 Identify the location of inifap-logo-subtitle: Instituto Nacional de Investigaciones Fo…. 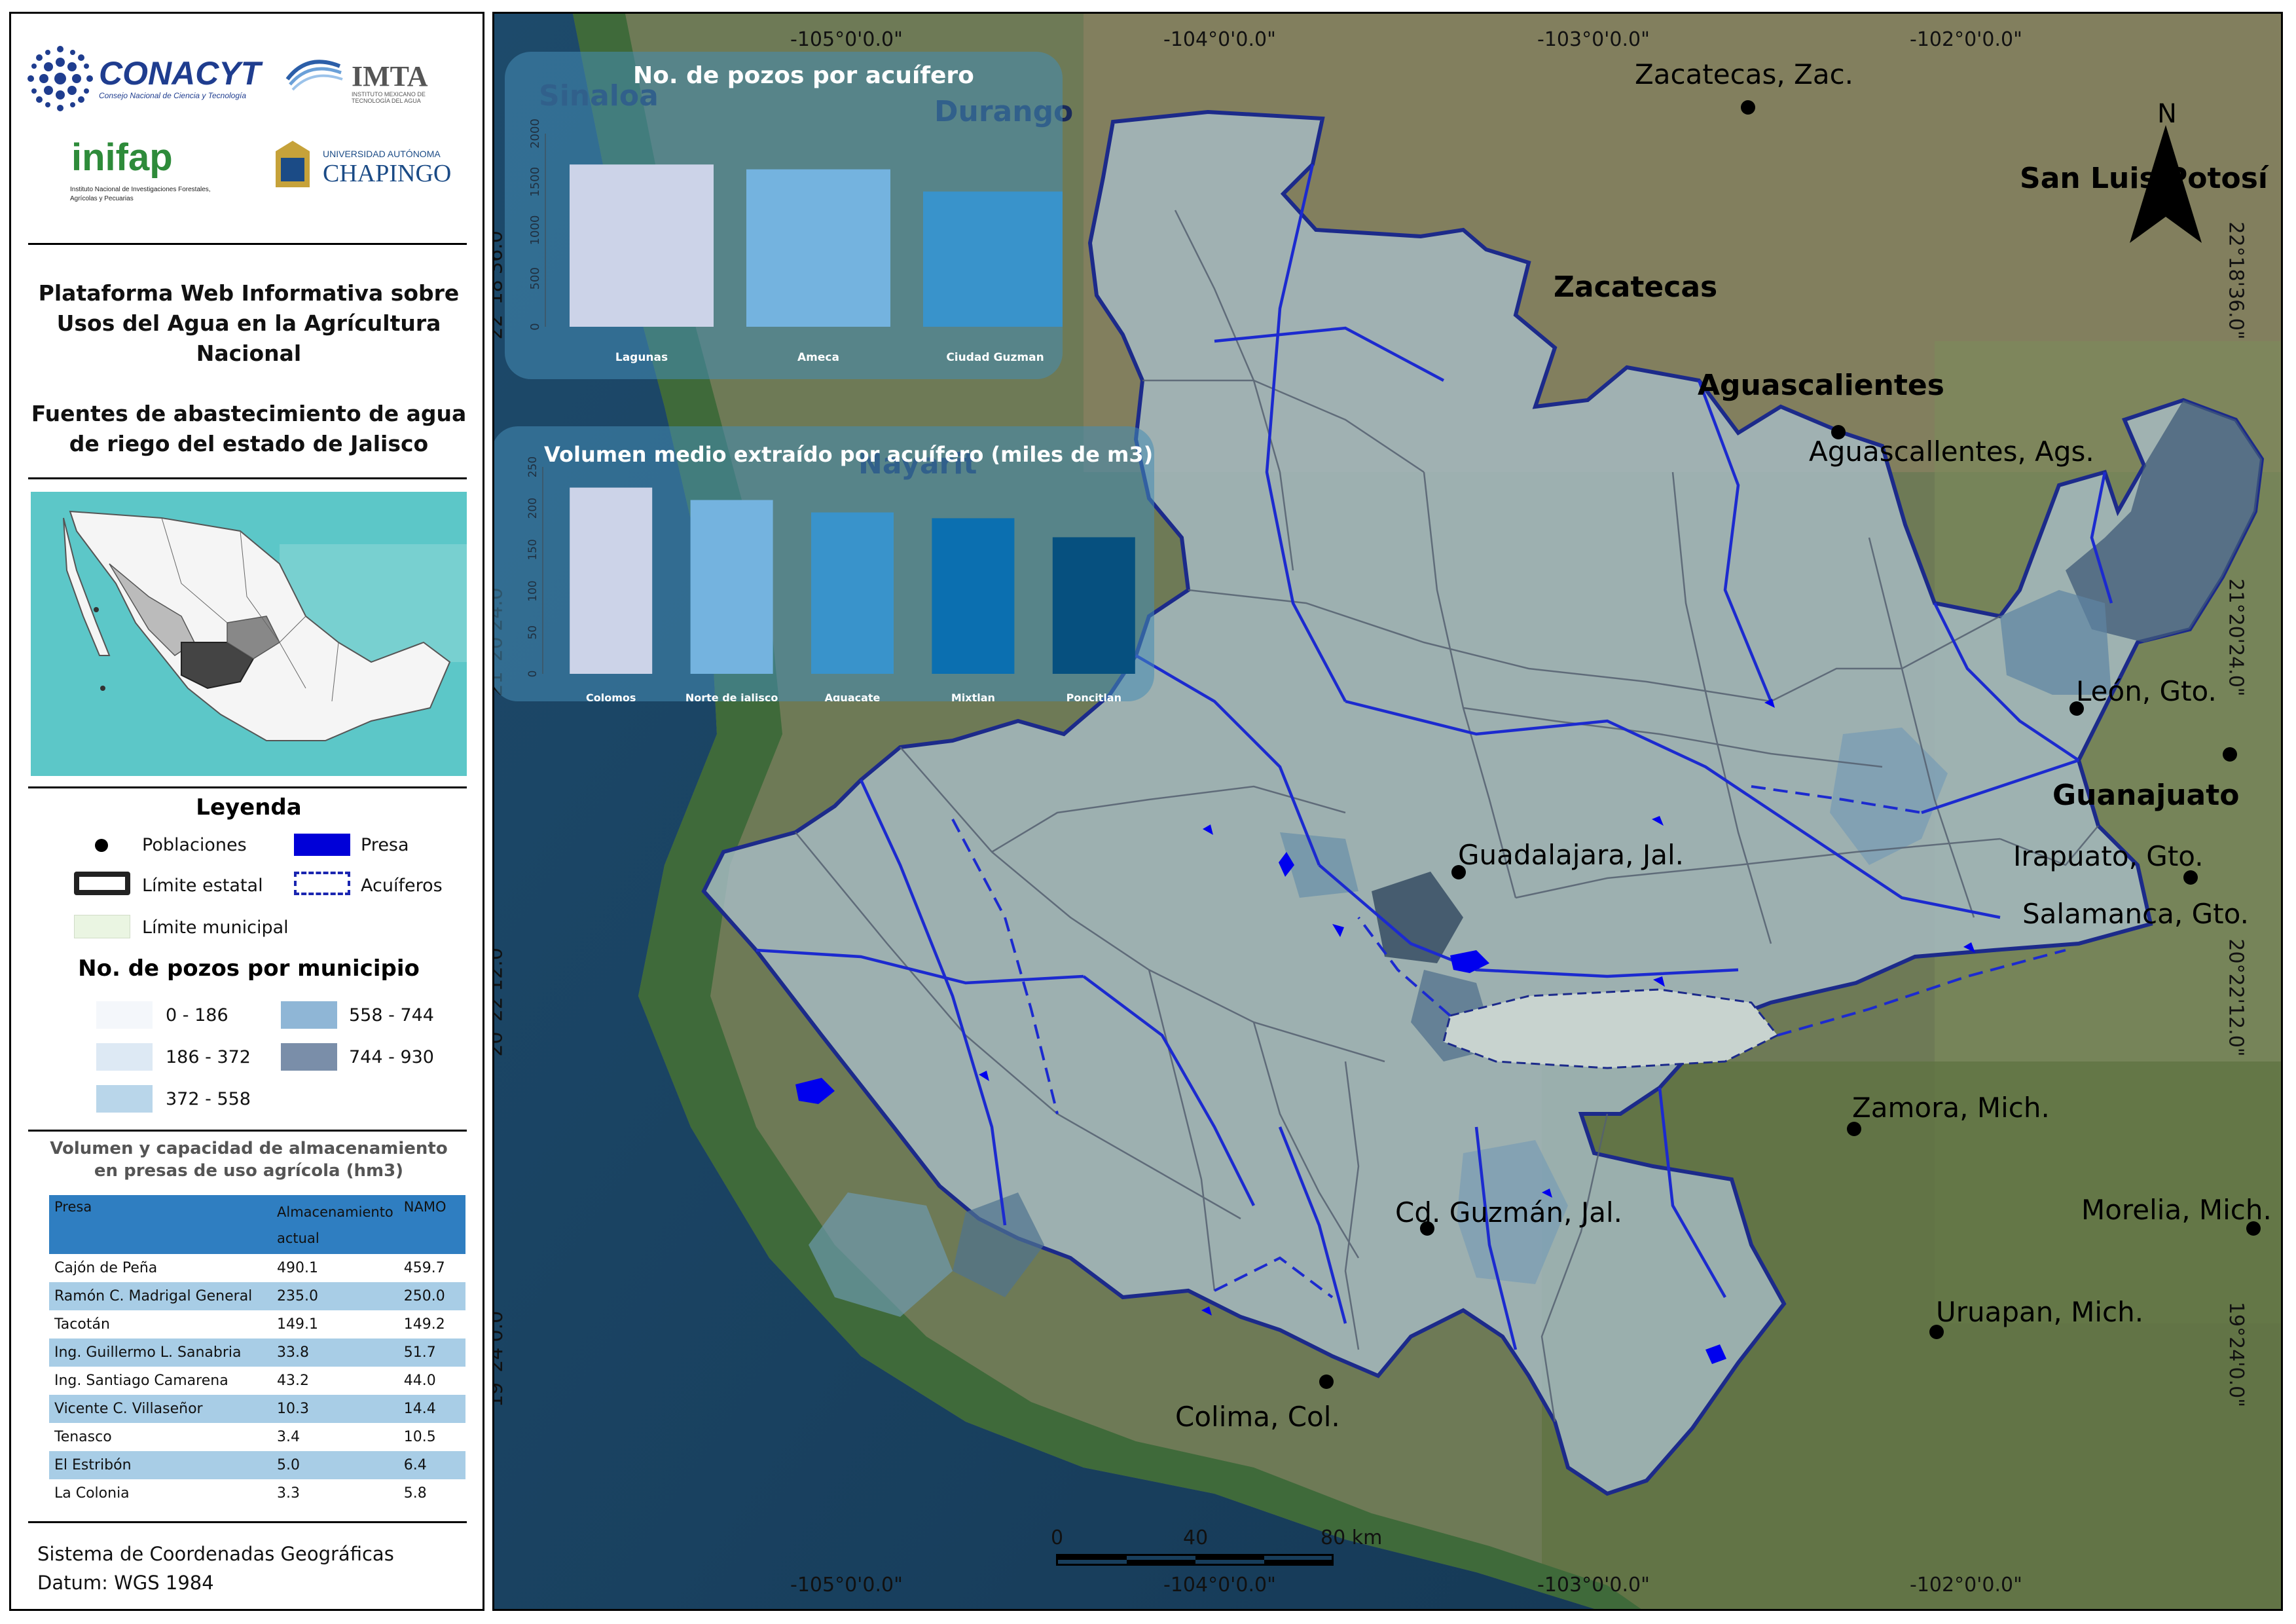
(140, 194).